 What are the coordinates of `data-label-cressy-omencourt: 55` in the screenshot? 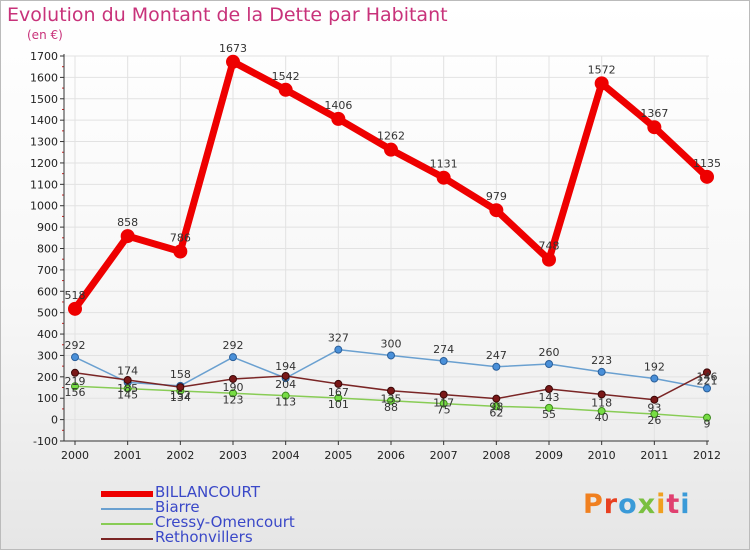 It's located at (549, 414).